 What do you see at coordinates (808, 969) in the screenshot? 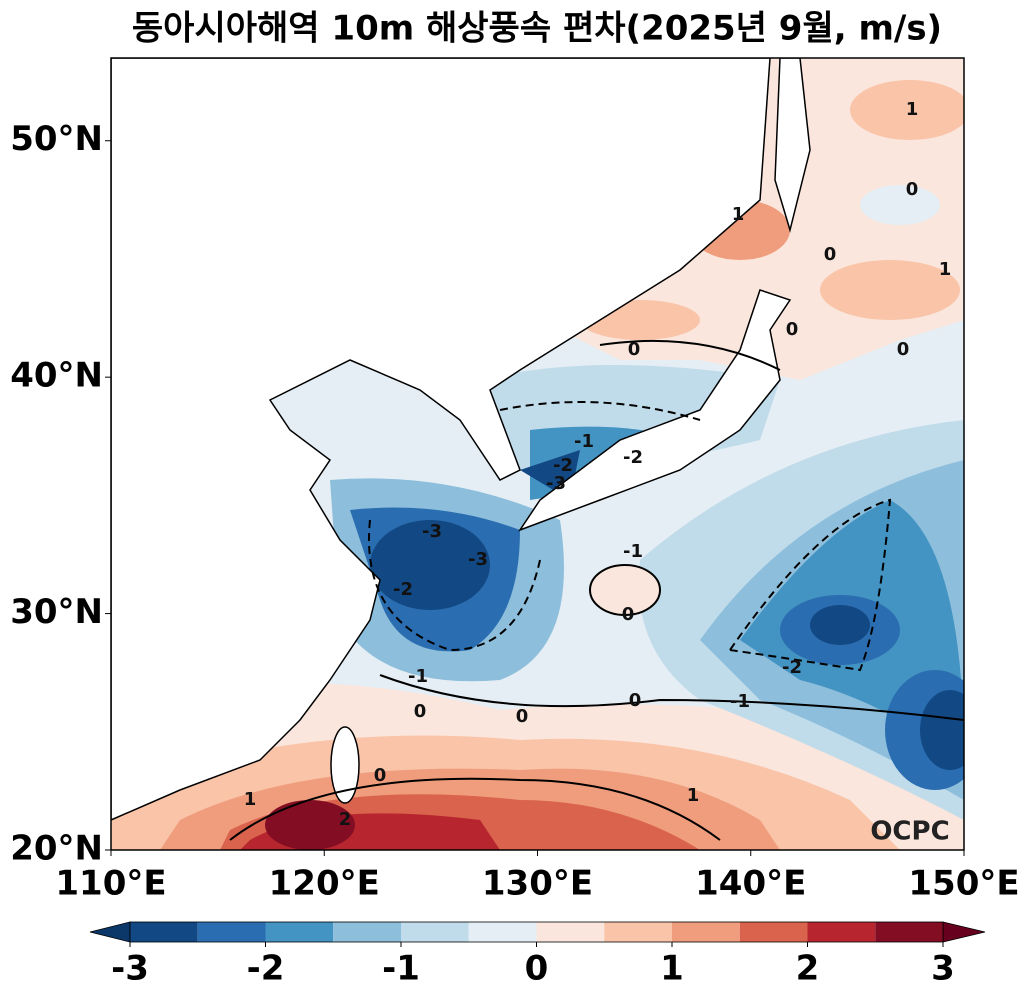
I see `colorbar-tick-label: 2` at bounding box center [808, 969].